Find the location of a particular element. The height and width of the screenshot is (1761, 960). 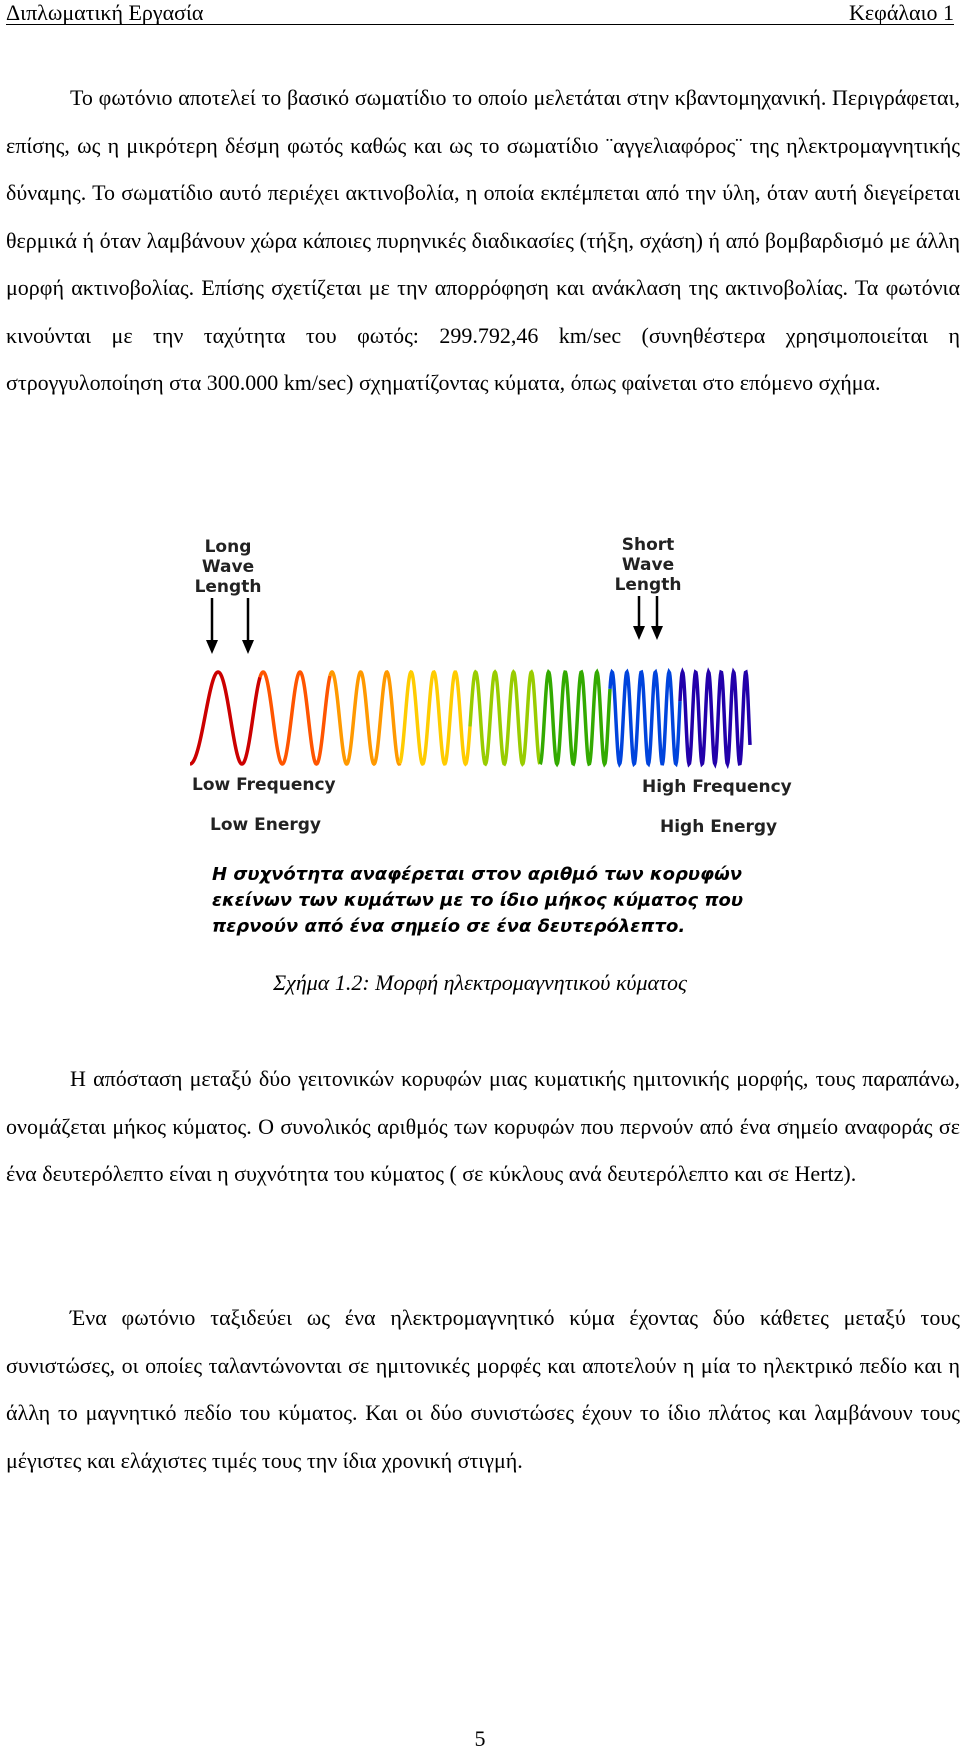

spectrum-wave is located at coordinates (471, 718).